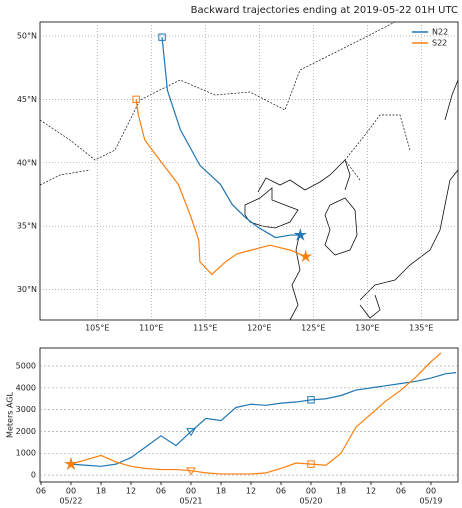  I want to click on x-tick-label: 115°E, so click(205, 328).